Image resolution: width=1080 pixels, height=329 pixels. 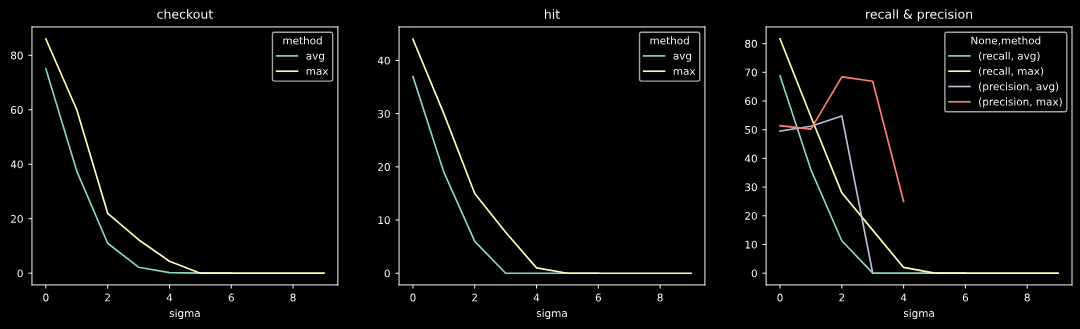 What do you see at coordinates (751, 72) in the screenshot?
I see `y-tick-label: 70` at bounding box center [751, 72].